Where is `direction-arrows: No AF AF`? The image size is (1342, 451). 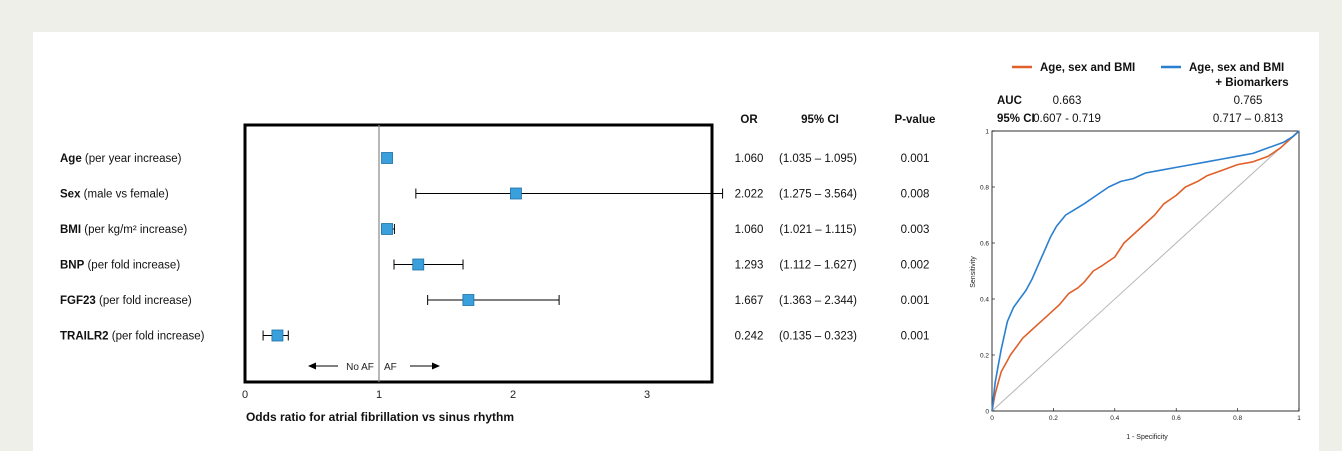 direction-arrows: No AF AF is located at coordinates (374, 367).